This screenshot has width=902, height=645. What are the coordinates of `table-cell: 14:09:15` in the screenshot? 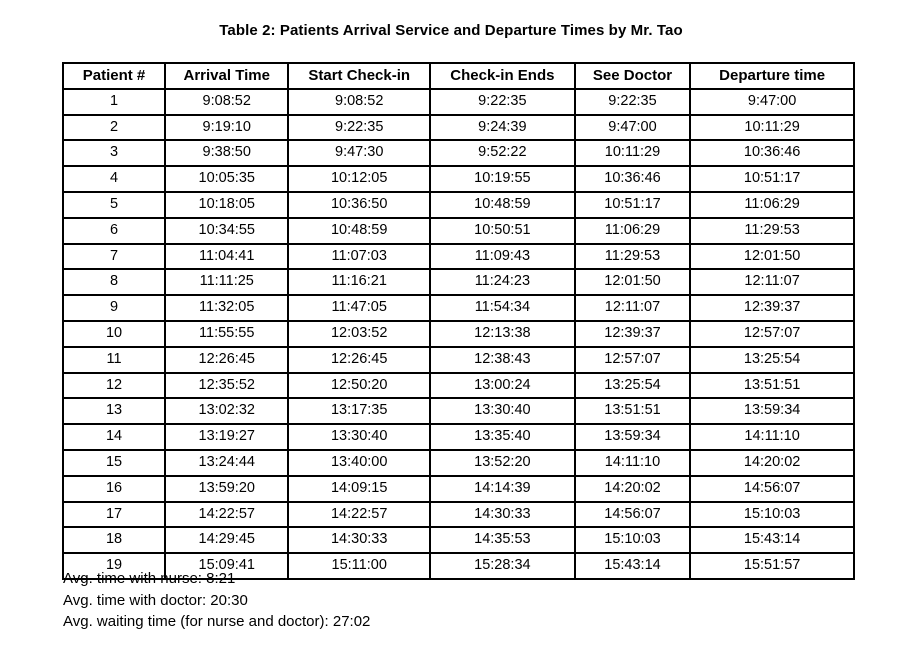 It's located at (359, 488).